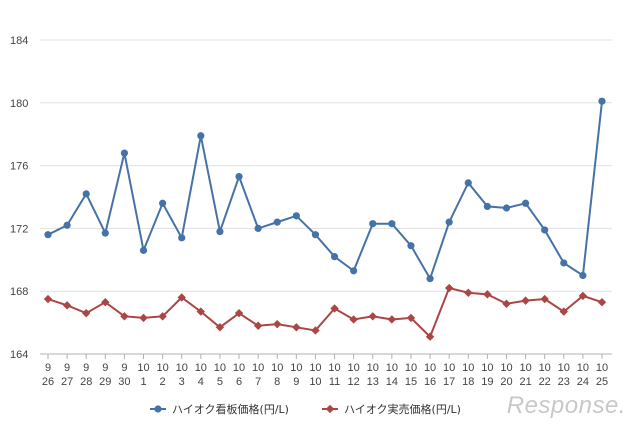  I want to click on response-logo-watermark: Response., so click(566, 405).